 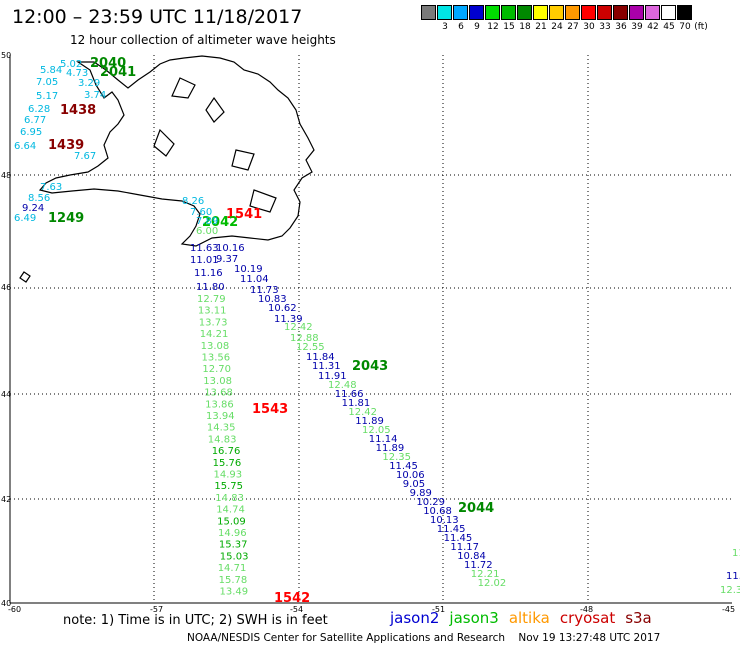 I want to click on wave-height: 12.42, so click(x=362, y=412).